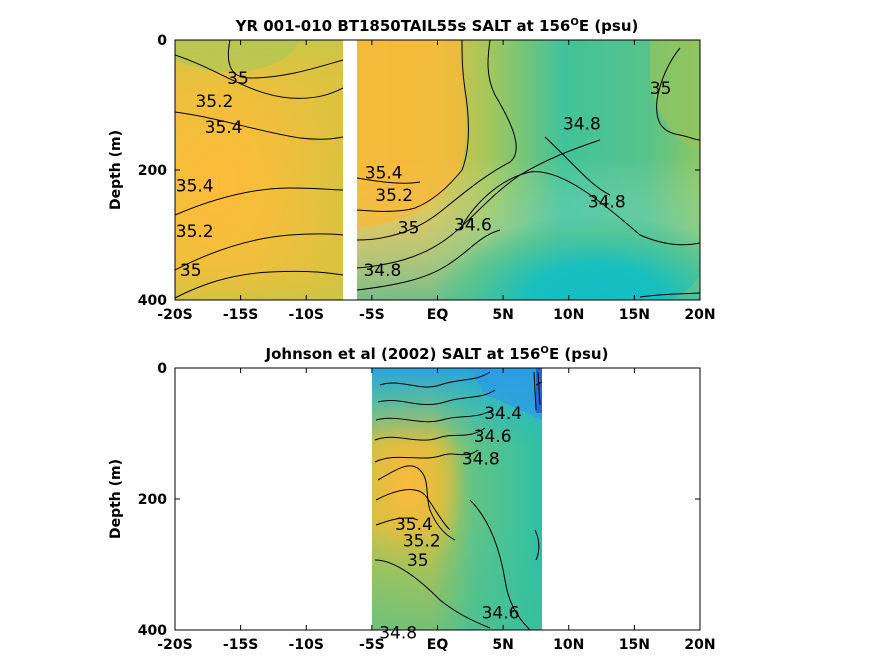 This screenshot has width=875, height=656. What do you see at coordinates (350, 170) in the screenshot?
I see `top-data-gap` at bounding box center [350, 170].